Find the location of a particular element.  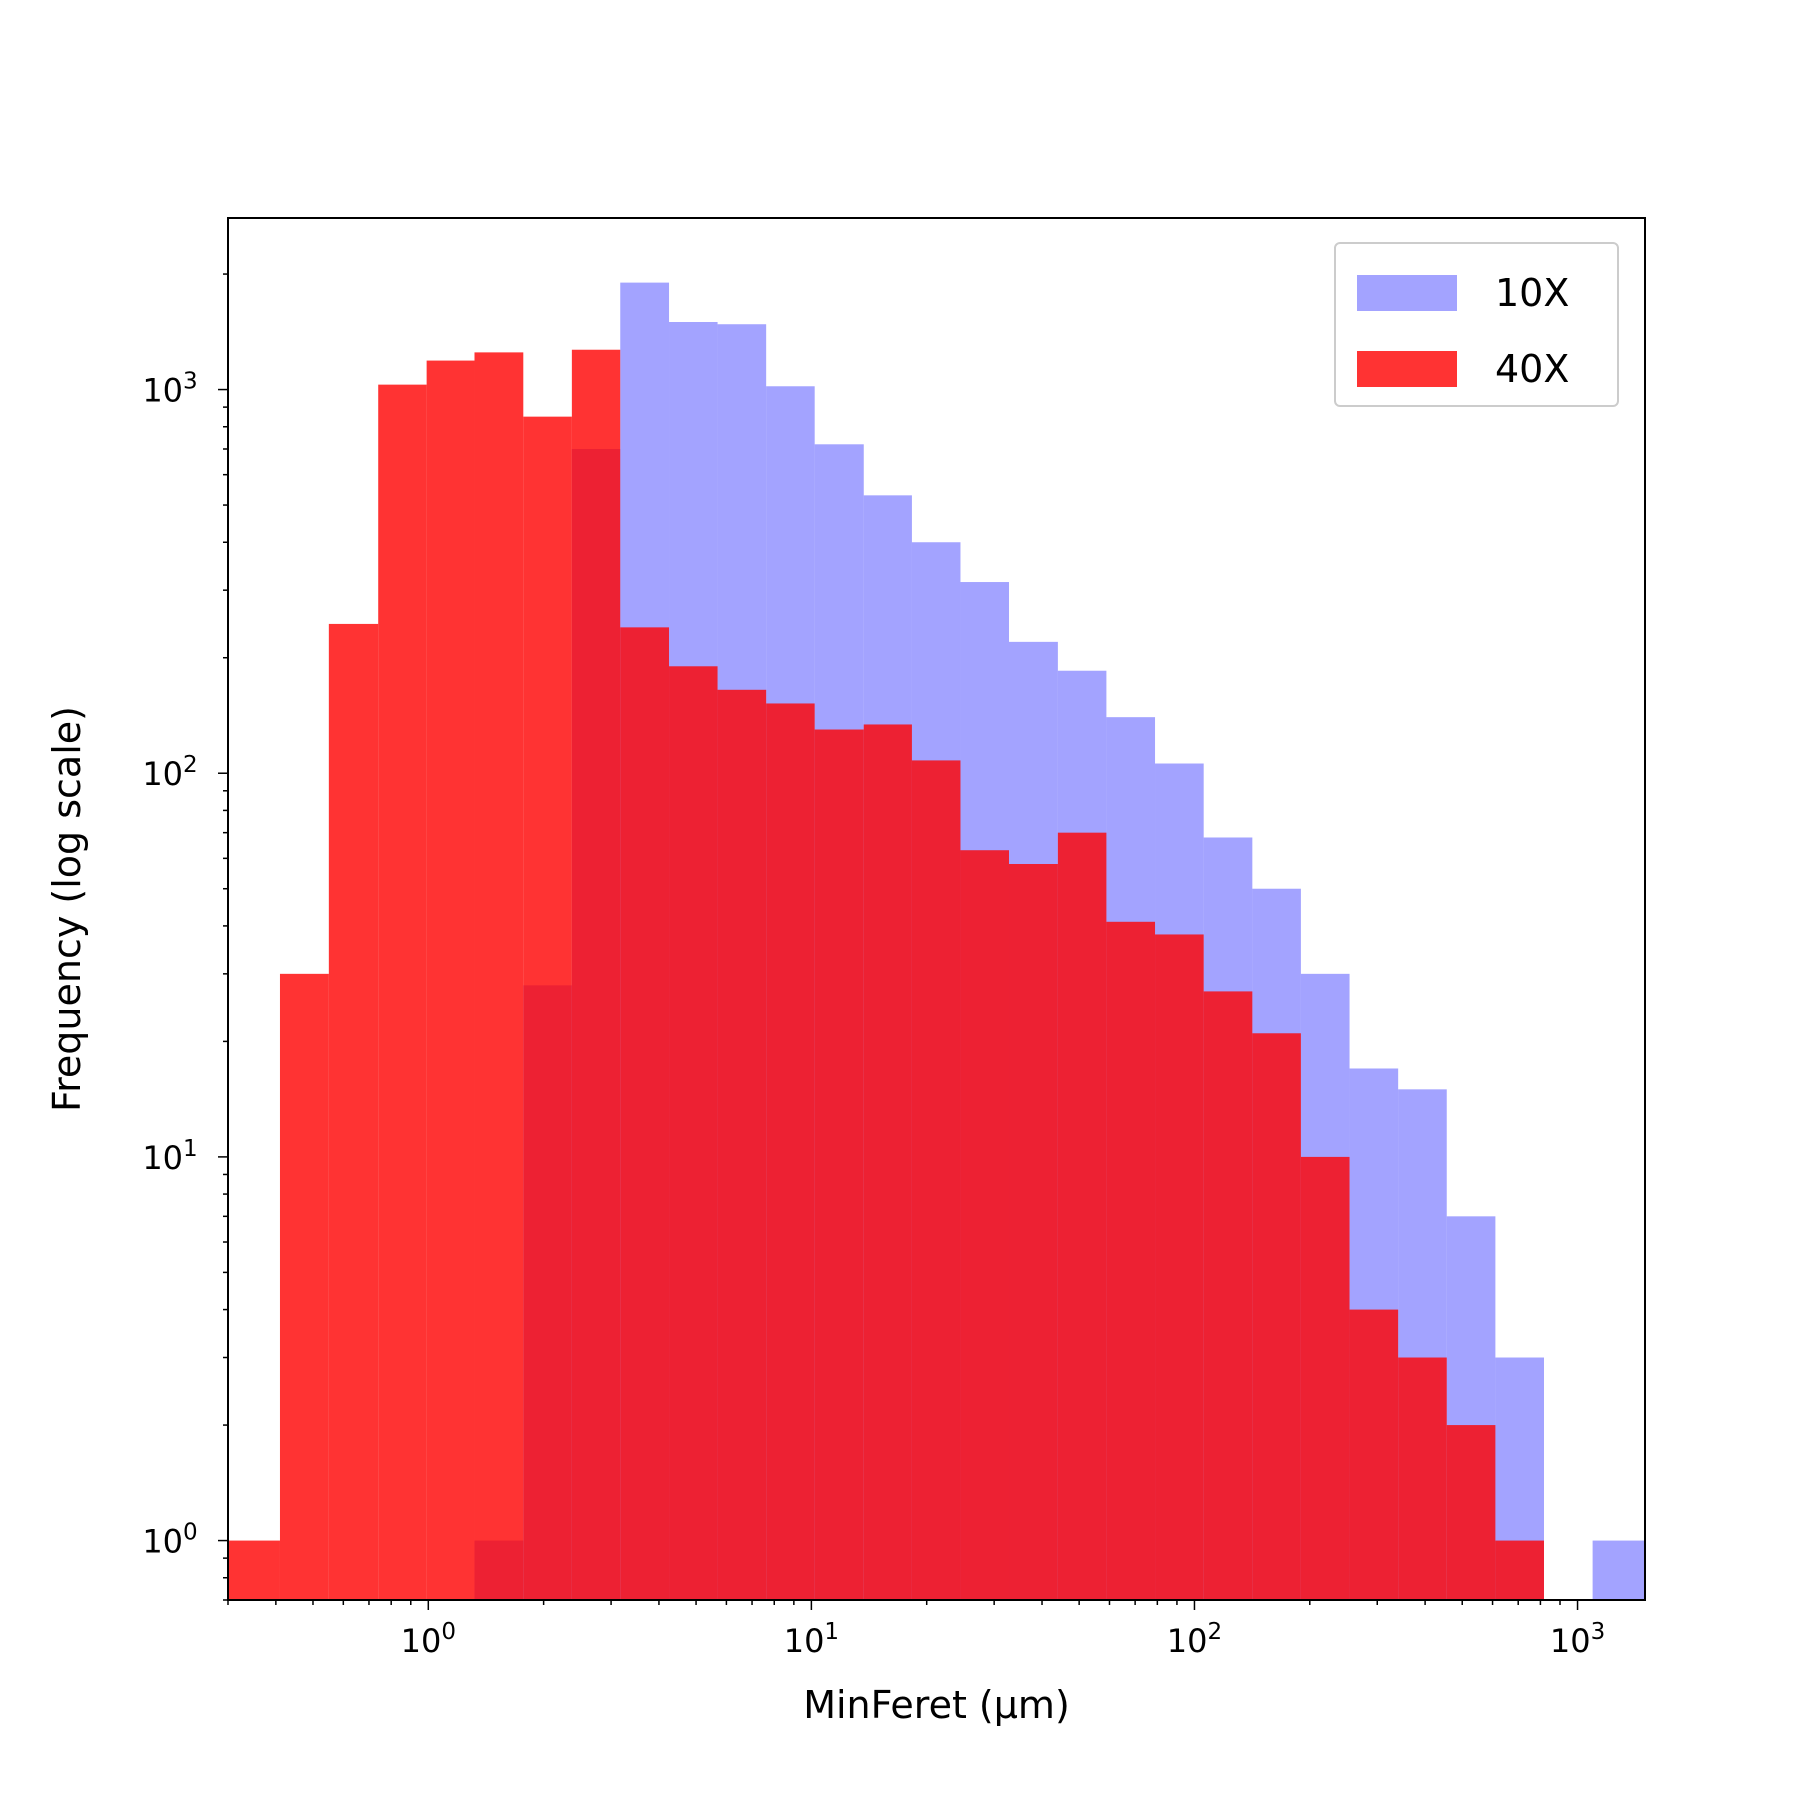

y-axis: 100 101 102 103 is located at coordinates (185, 937).